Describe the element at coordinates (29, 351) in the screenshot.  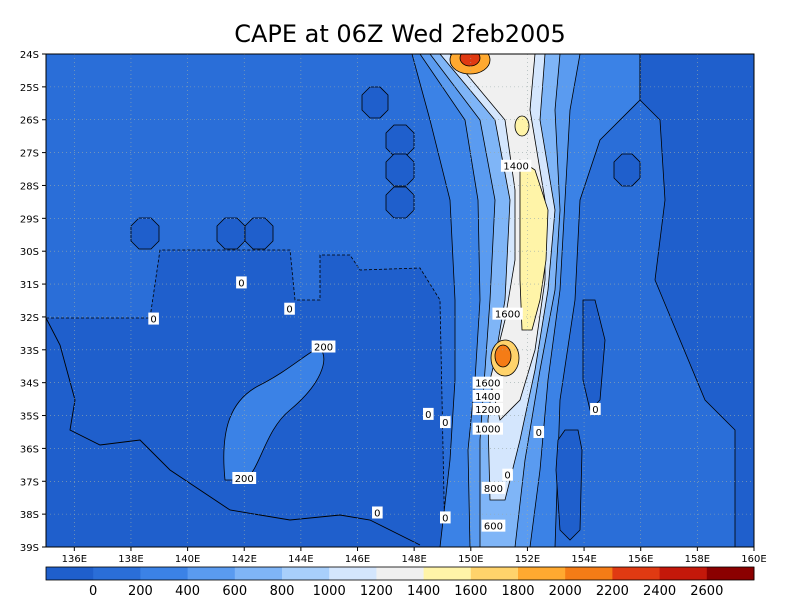
I see `y-tick-label: 33S` at that location.